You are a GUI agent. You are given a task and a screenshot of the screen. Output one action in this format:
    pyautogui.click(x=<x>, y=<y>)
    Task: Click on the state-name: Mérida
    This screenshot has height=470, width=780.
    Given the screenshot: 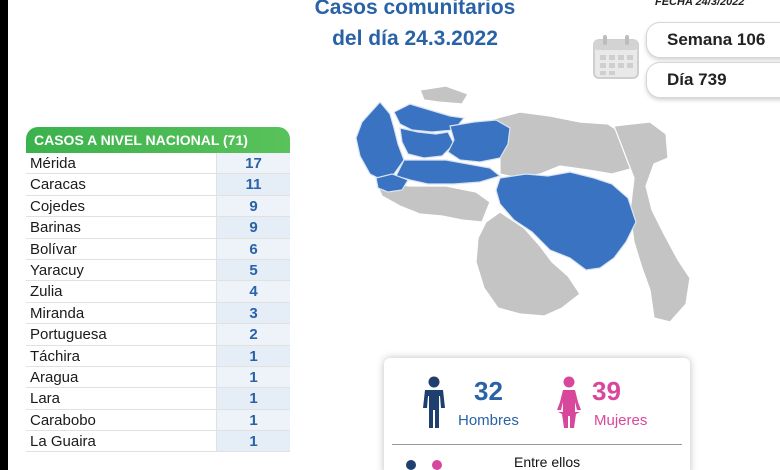 What is the action you would take?
    pyautogui.click(x=53, y=163)
    